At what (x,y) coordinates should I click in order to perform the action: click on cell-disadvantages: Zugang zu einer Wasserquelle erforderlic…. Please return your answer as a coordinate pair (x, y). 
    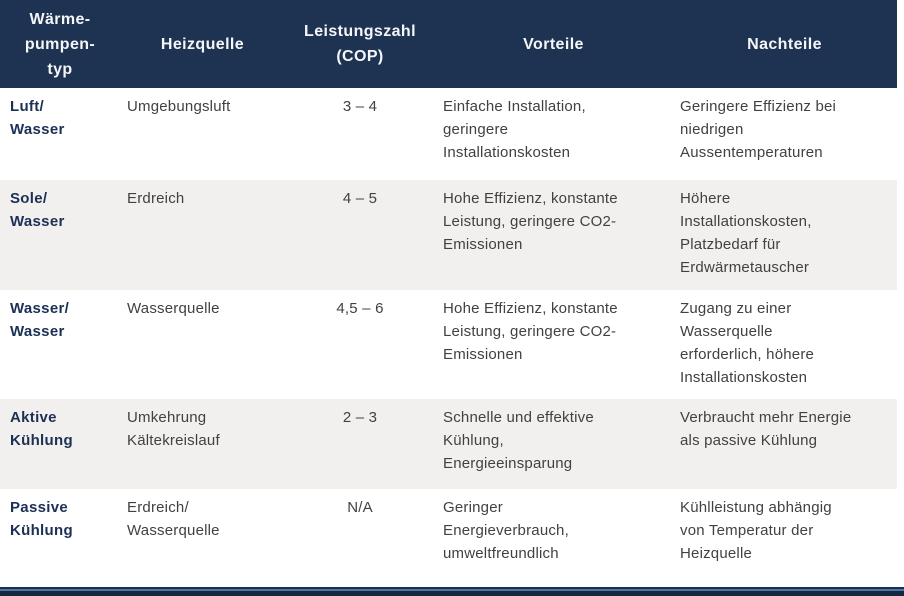
    Looking at the image, I should click on (747, 343).